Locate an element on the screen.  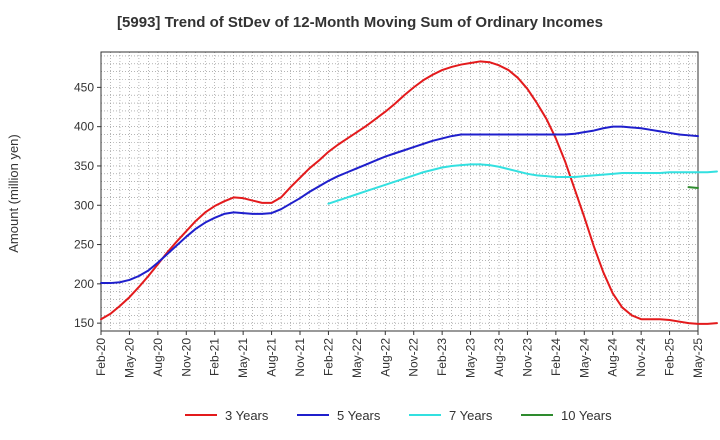
y-tick-label: 450 is located at coordinates (84, 87).